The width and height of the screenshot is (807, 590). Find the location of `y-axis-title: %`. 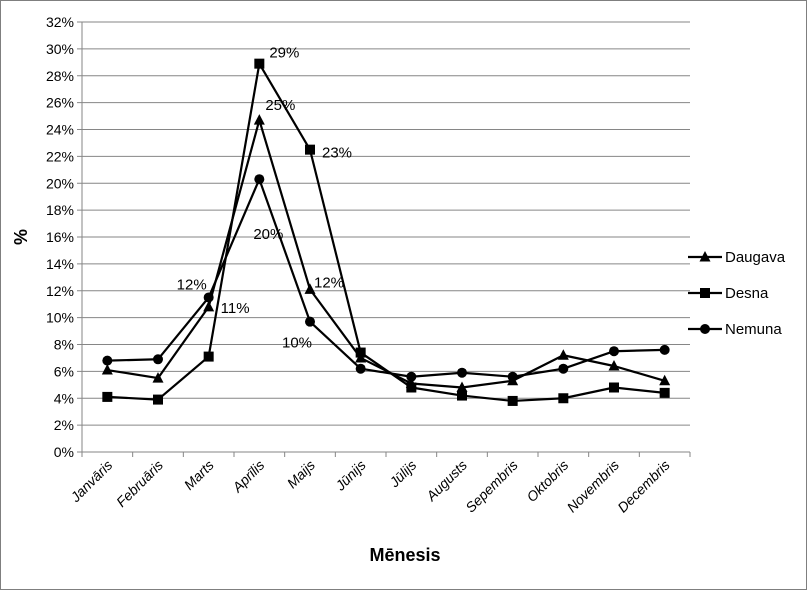

y-axis-title: % is located at coordinates (21, 237).